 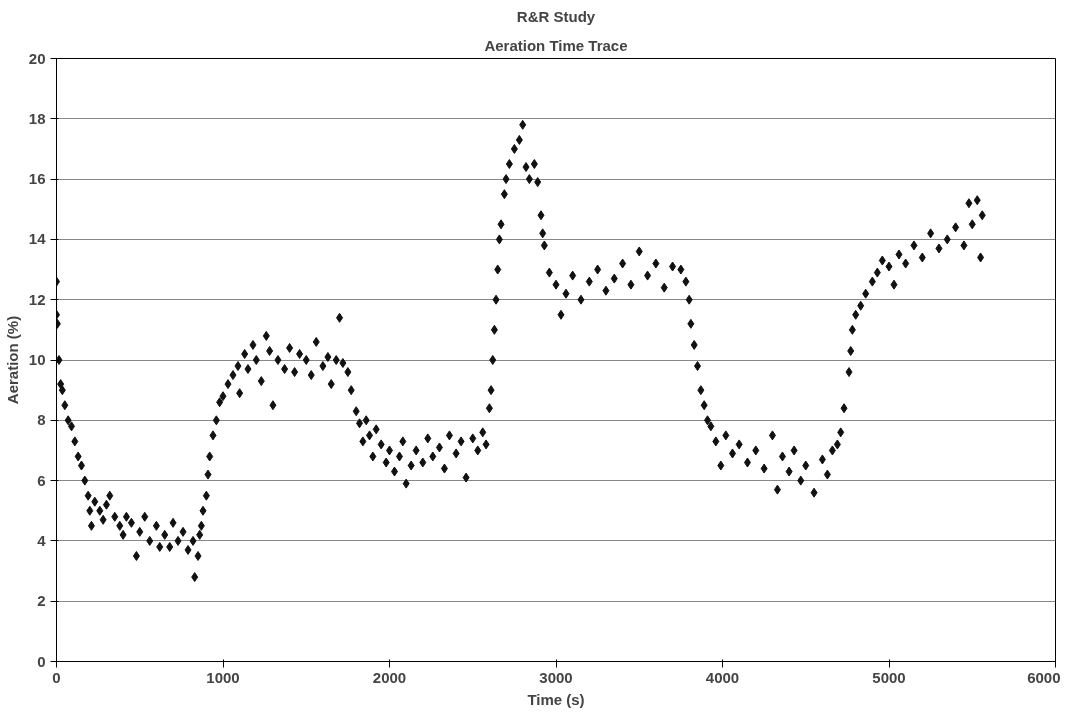 What do you see at coordinates (556, 677) in the screenshot?
I see `x-tick-label: 3000` at bounding box center [556, 677].